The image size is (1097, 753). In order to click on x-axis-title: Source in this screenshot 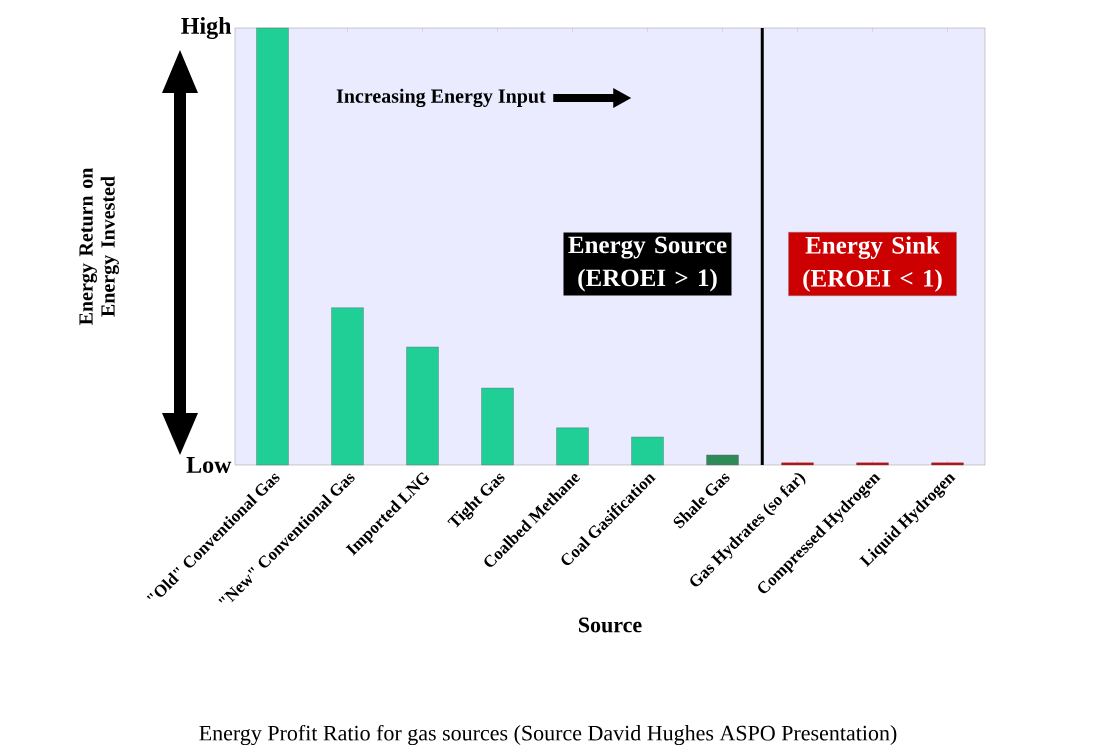, I will do `click(610, 625)`.